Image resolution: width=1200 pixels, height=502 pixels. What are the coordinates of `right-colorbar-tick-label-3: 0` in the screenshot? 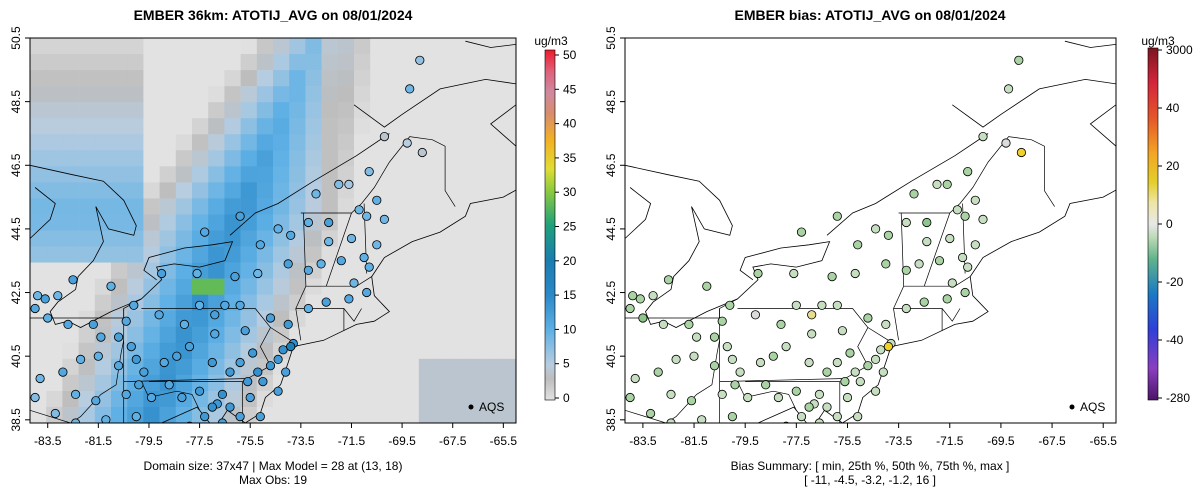 It's located at (1169, 224).